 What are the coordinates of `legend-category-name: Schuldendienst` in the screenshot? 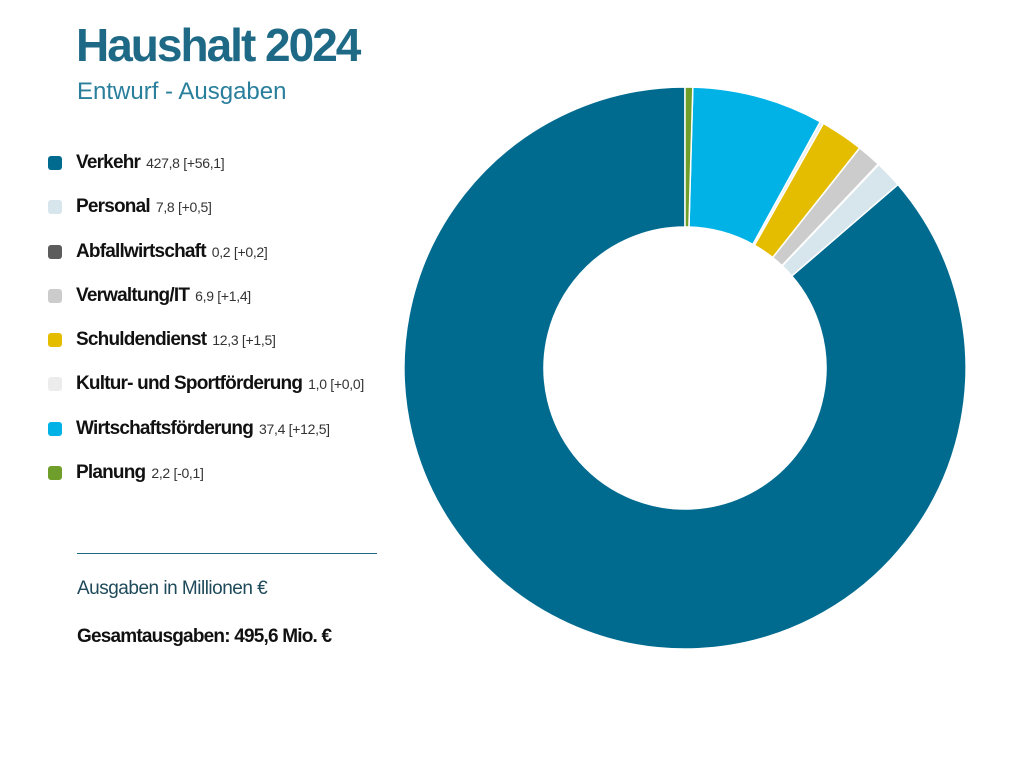 It's located at (141, 340).